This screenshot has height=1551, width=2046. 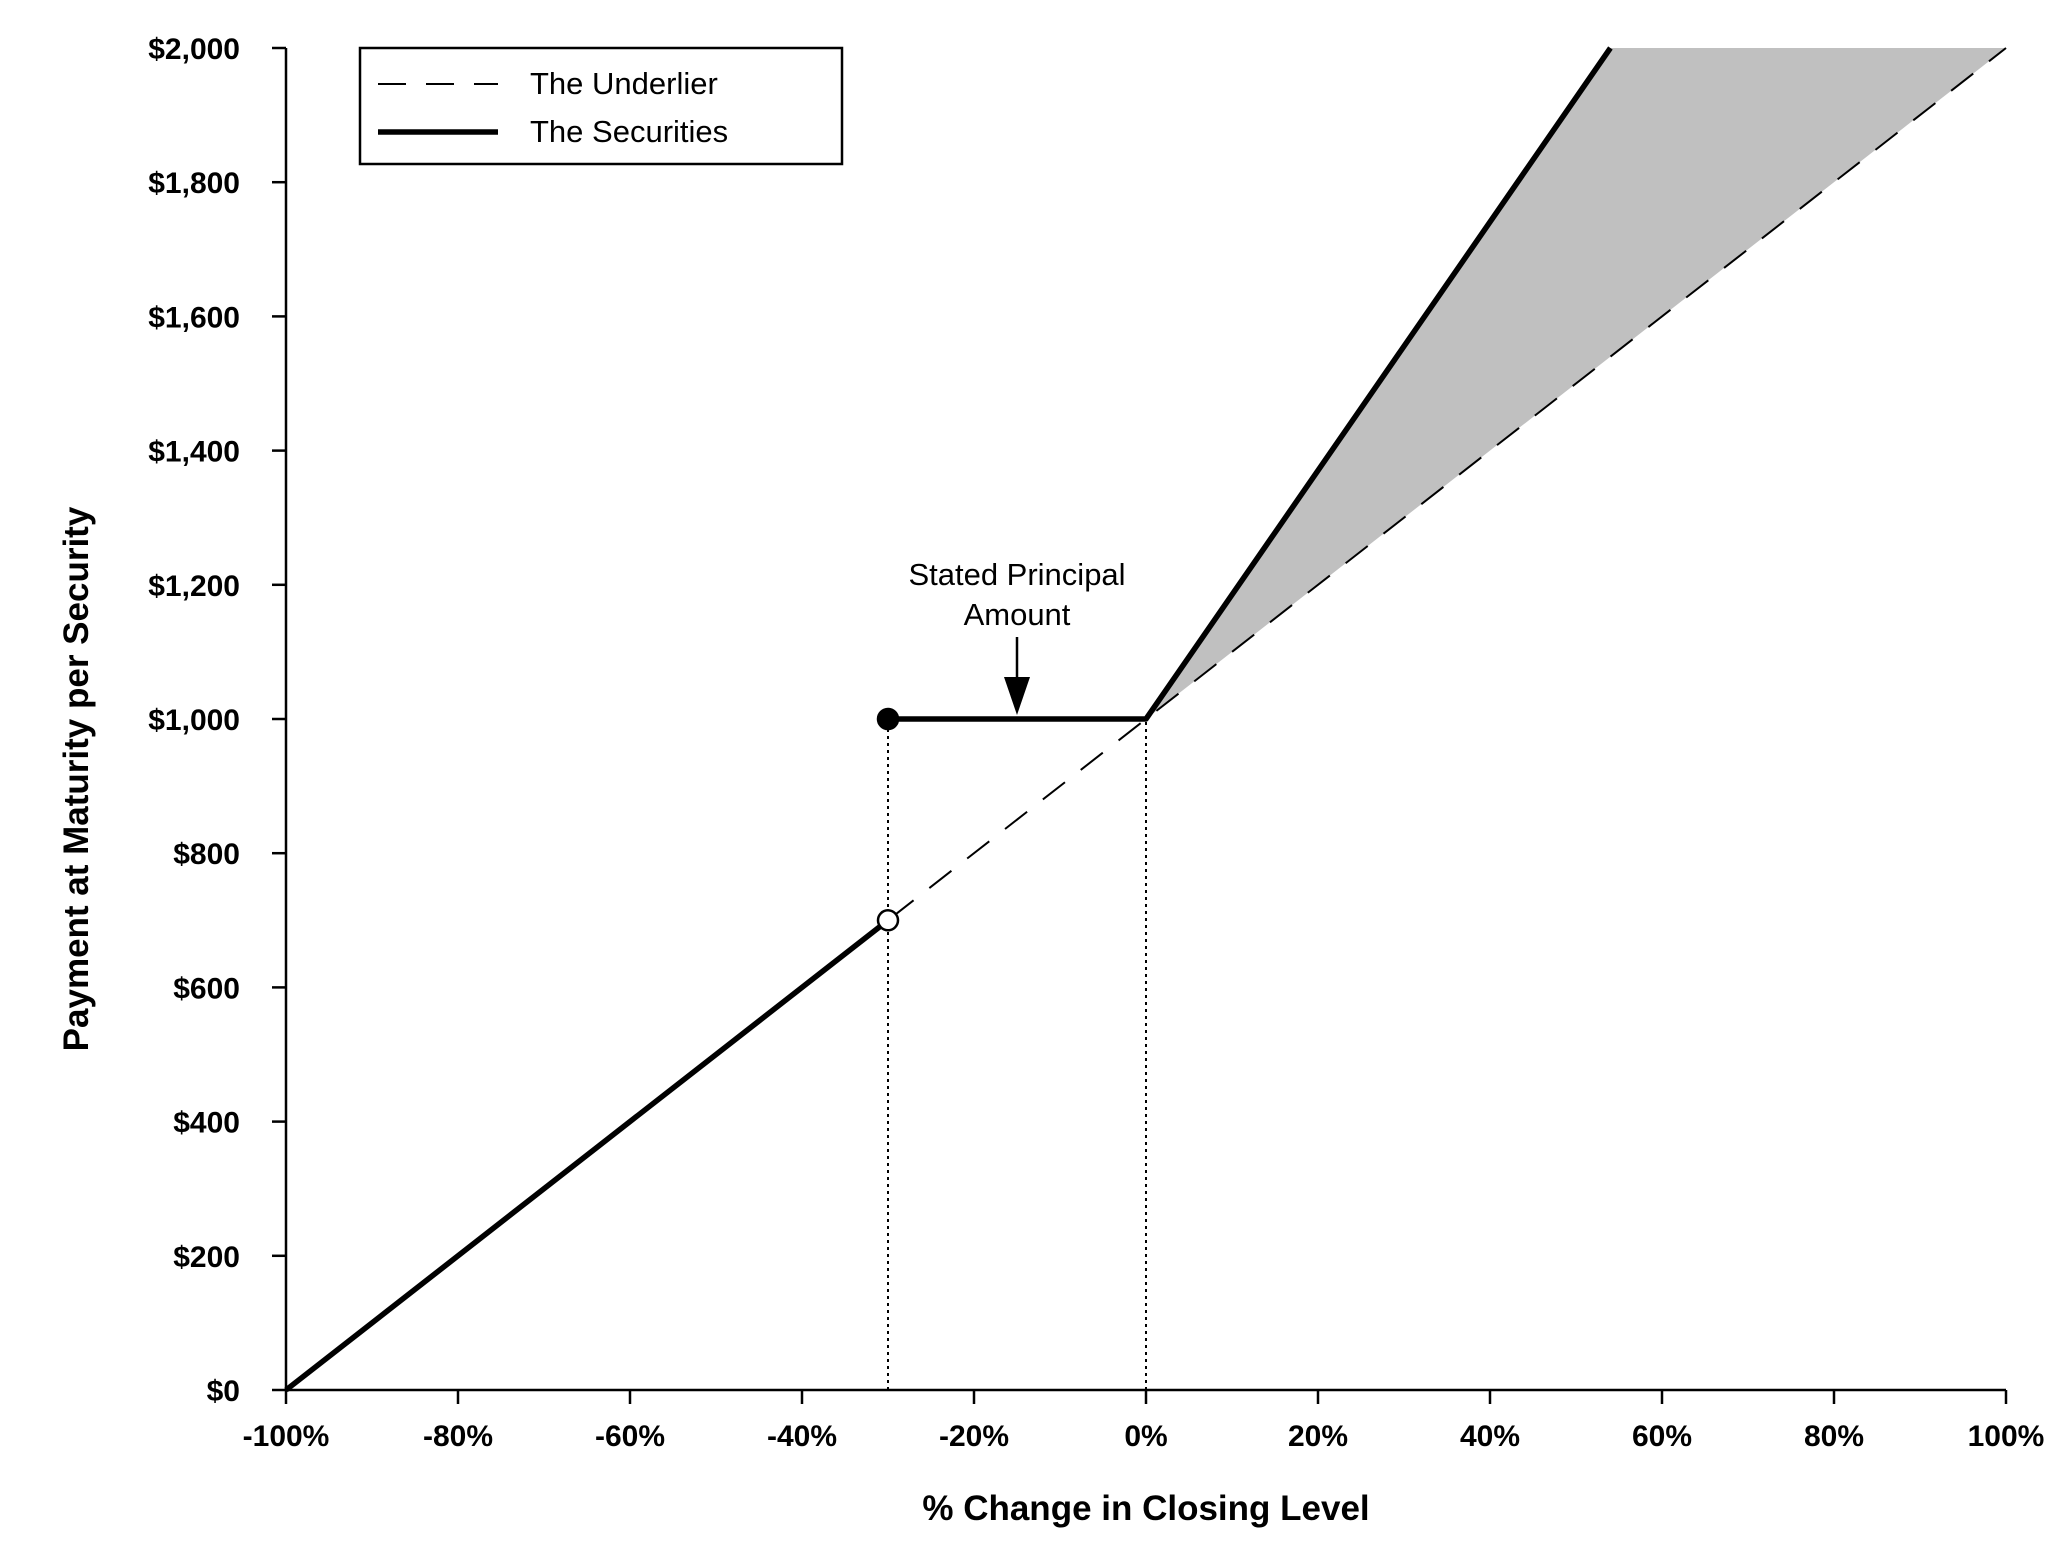 What do you see at coordinates (1662, 1436) in the screenshot?
I see `x-tick-label: 60%` at bounding box center [1662, 1436].